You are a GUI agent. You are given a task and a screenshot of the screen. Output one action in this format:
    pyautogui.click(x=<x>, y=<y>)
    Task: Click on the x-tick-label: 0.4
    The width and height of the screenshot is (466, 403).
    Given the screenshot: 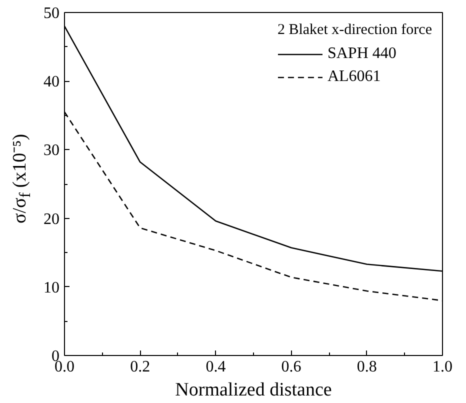 What is the action you would take?
    pyautogui.click(x=216, y=367)
    